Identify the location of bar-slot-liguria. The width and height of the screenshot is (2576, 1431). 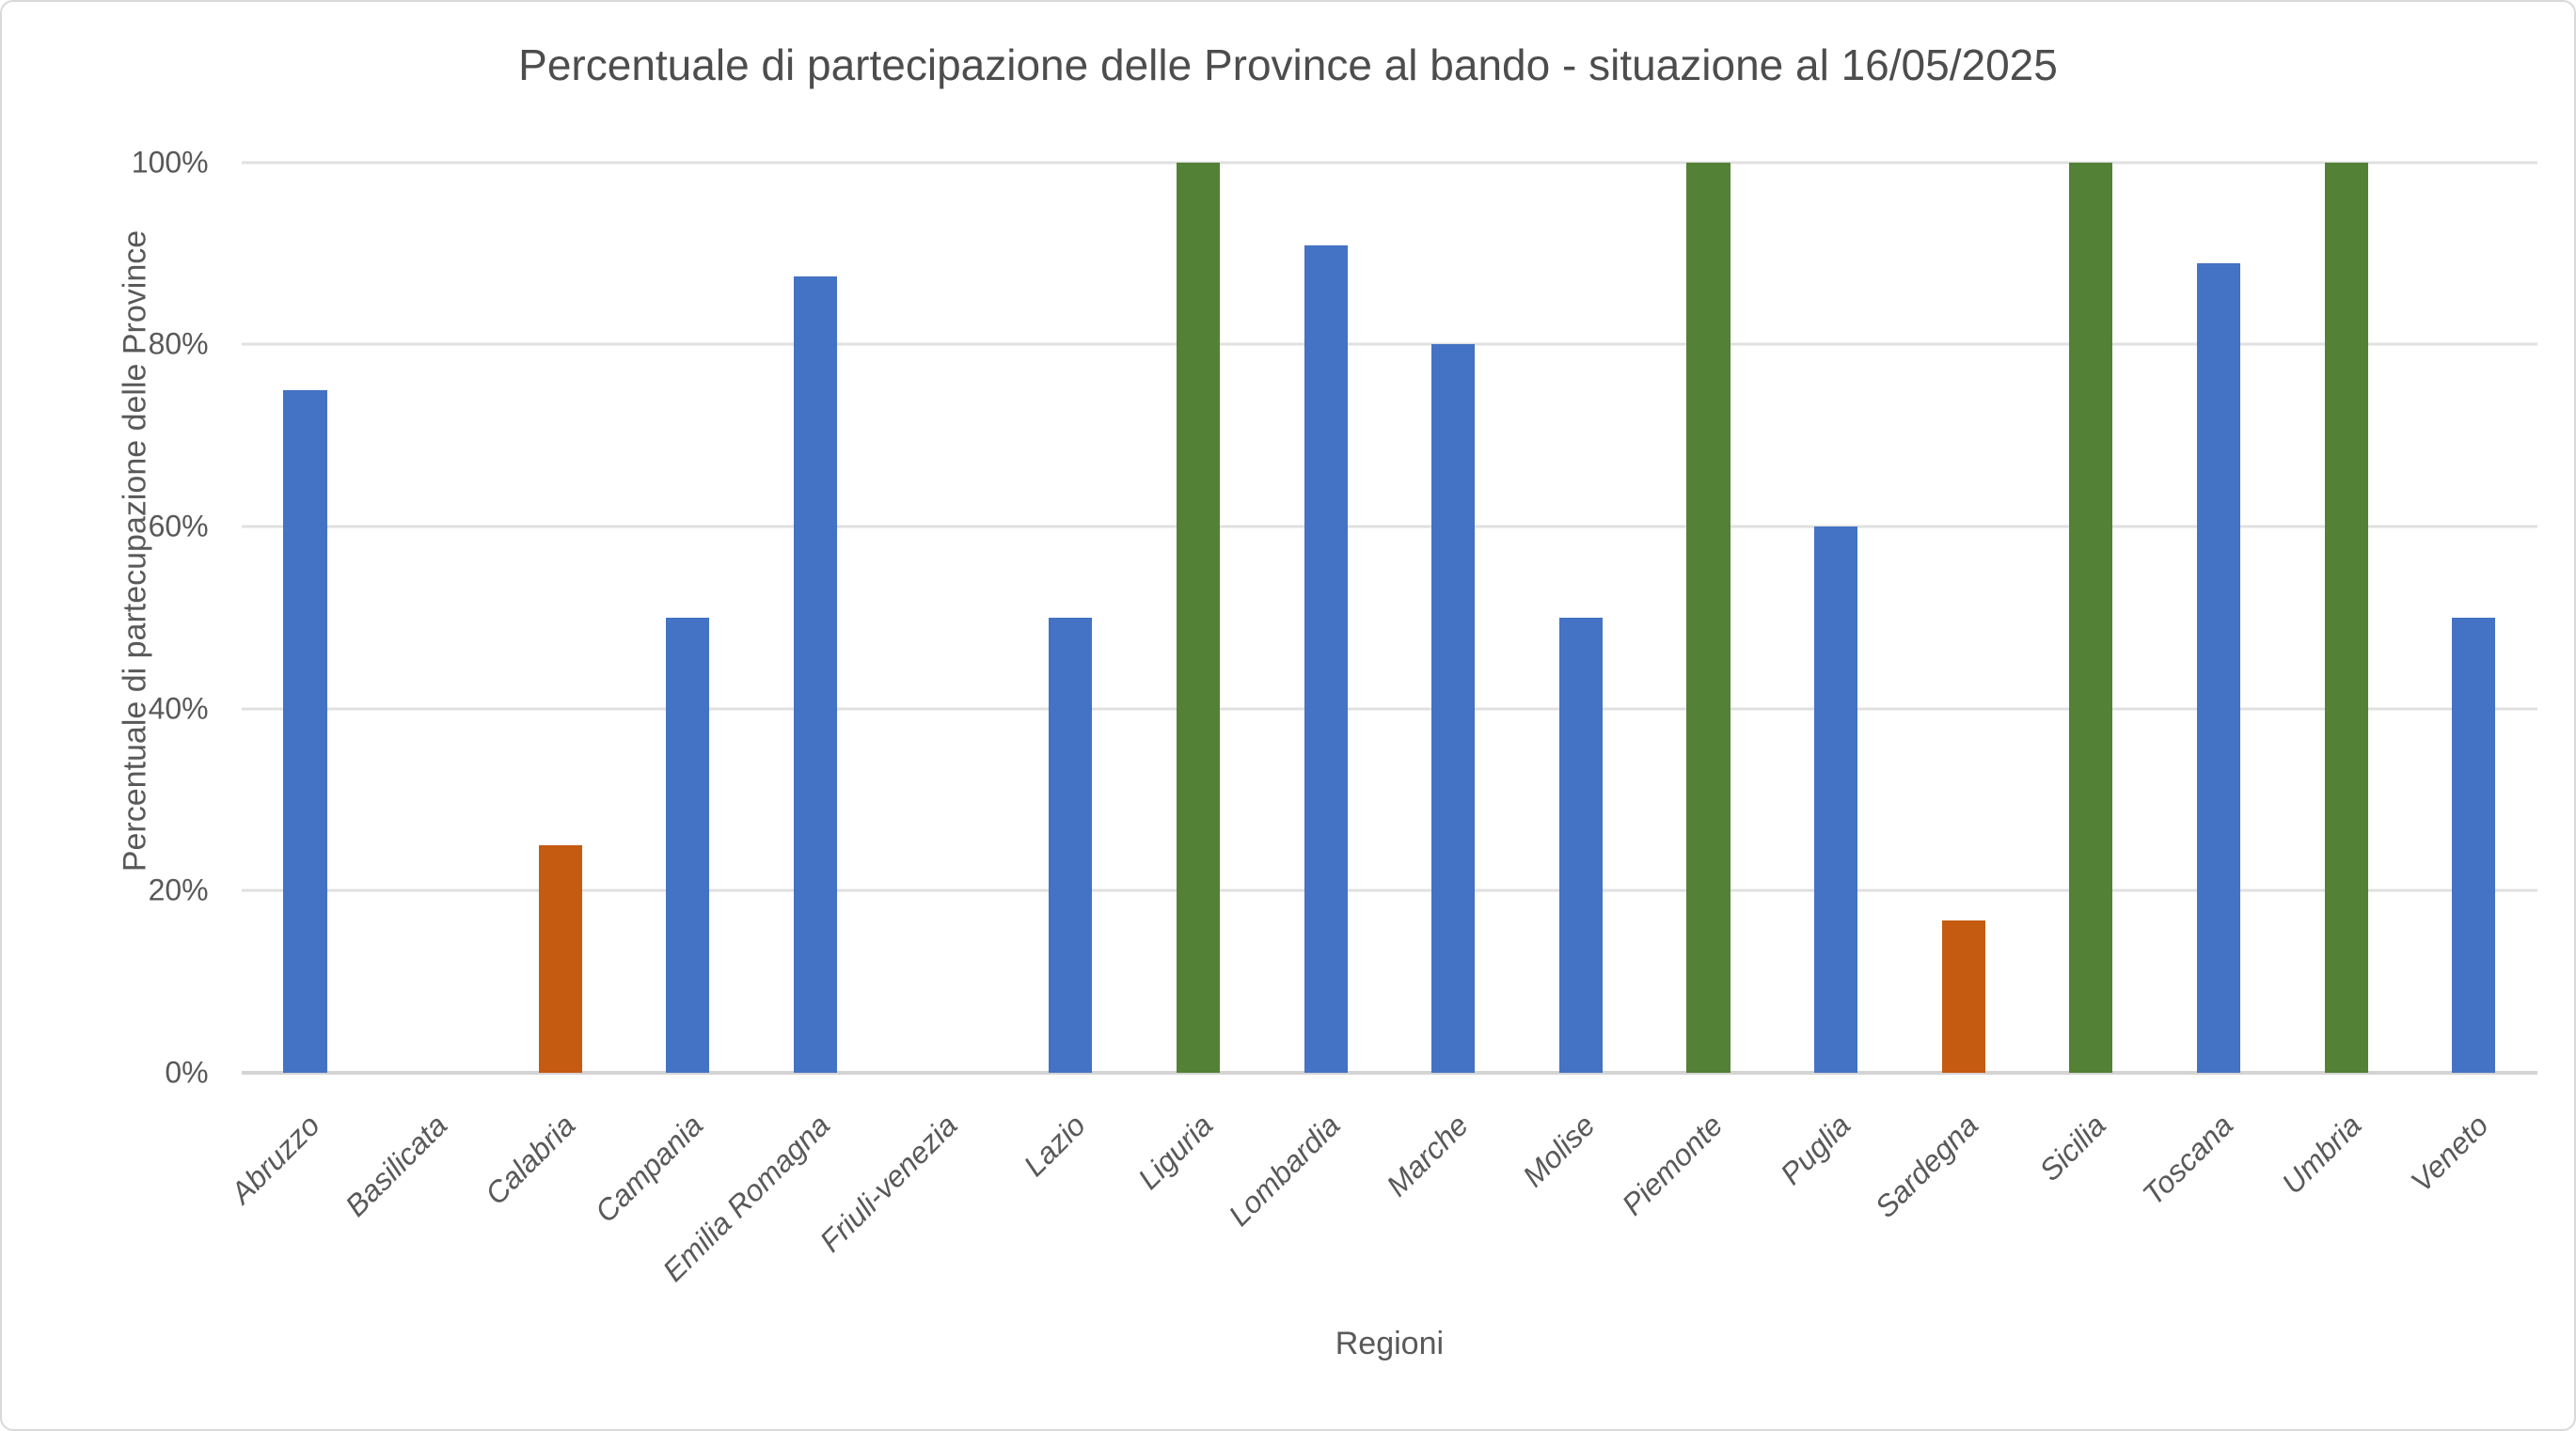
(1198, 618).